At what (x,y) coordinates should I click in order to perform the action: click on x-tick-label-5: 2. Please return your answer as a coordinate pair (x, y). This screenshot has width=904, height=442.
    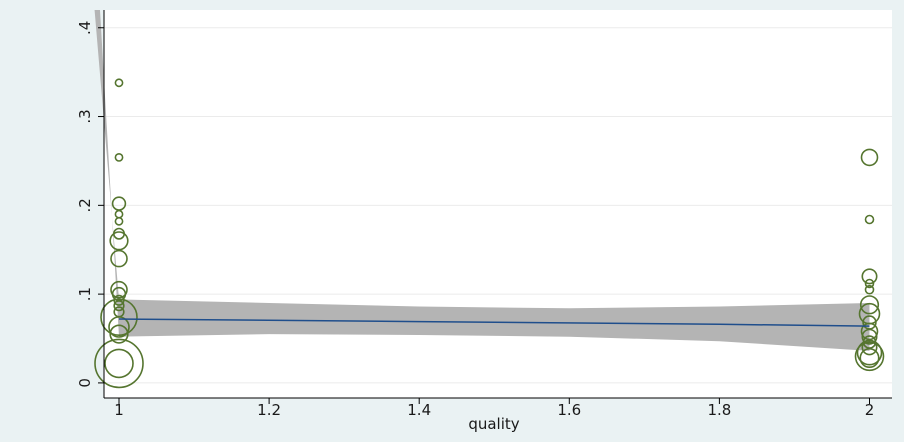
    Looking at the image, I should click on (870, 410).